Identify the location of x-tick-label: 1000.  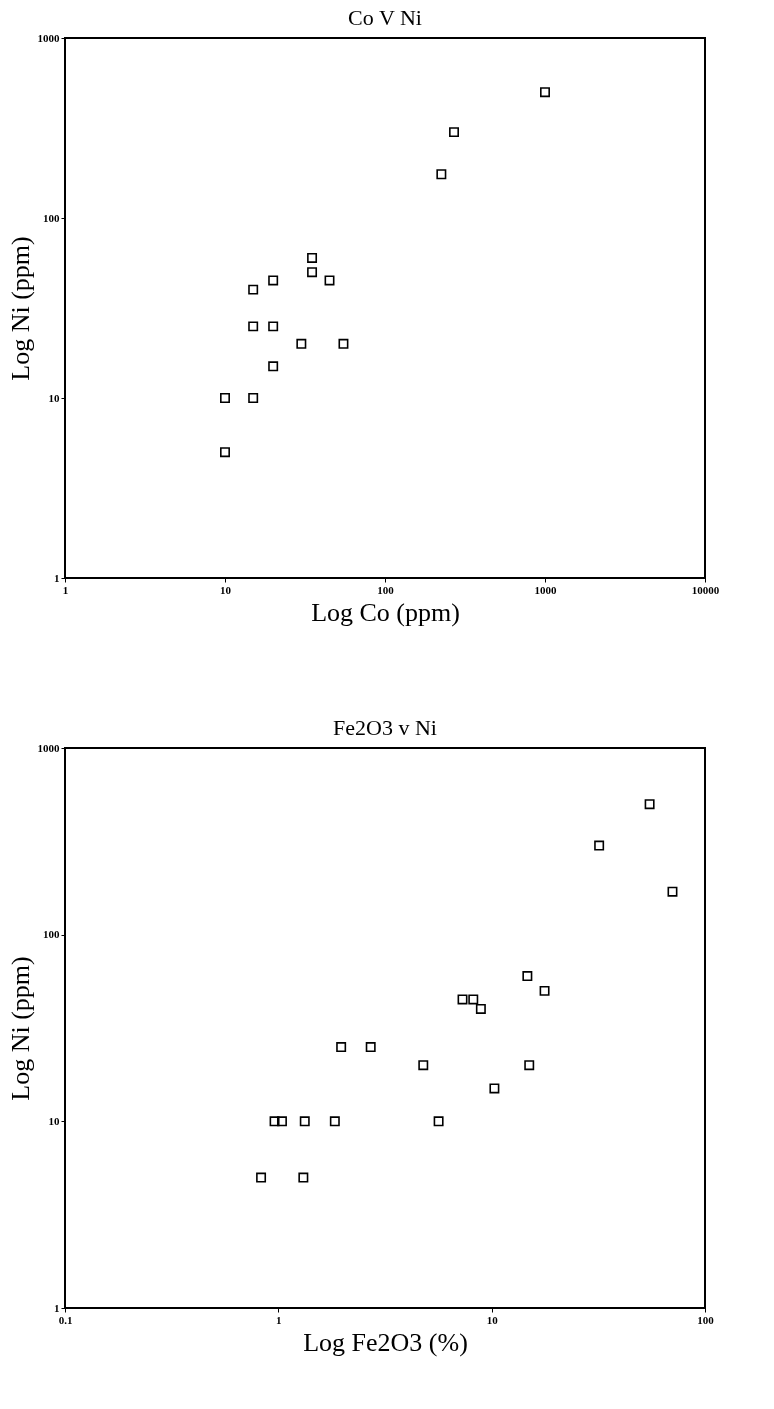
(545, 589).